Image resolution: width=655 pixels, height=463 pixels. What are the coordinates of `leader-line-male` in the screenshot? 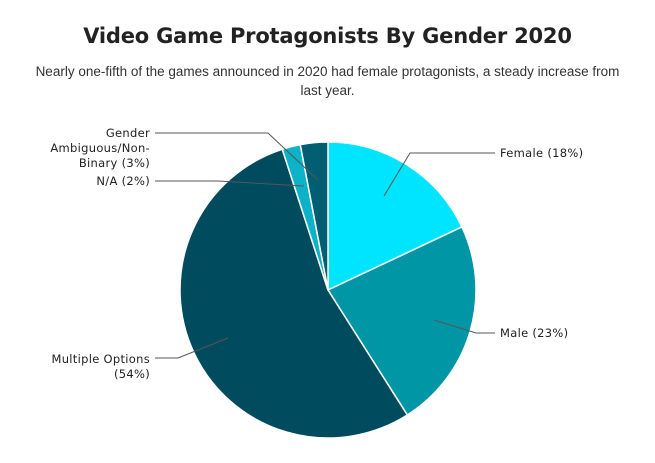 It's located at (464, 326).